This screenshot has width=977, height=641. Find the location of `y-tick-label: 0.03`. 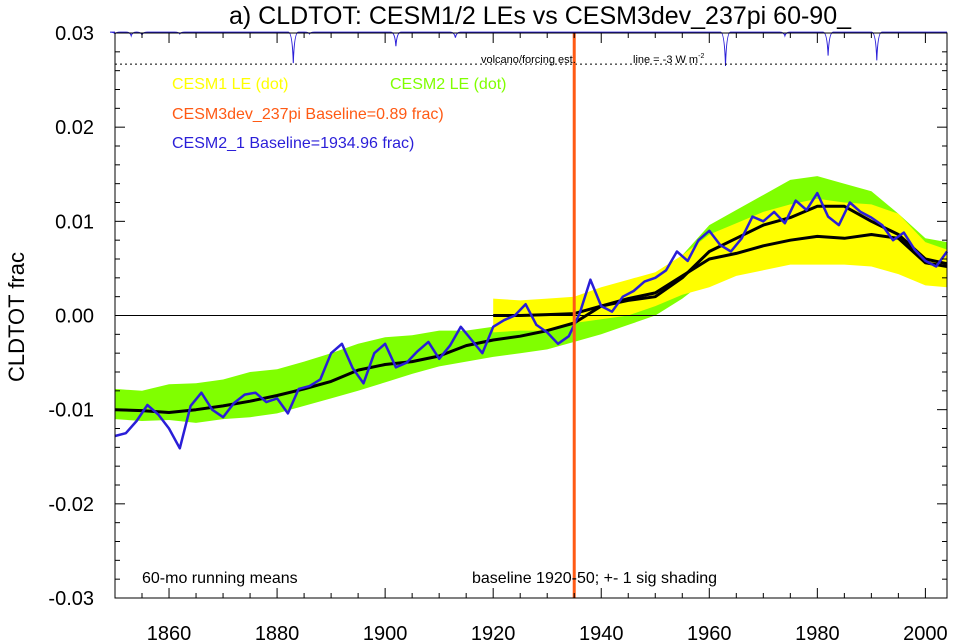

y-tick-label: 0.03 is located at coordinates (74, 34).